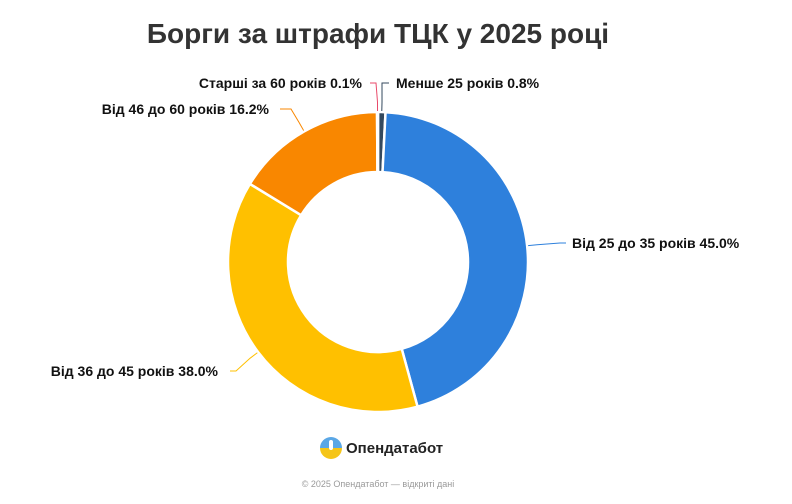  What do you see at coordinates (523, 83) in the screenshot?
I see `slice-label-value-0: 0.8%` at bounding box center [523, 83].